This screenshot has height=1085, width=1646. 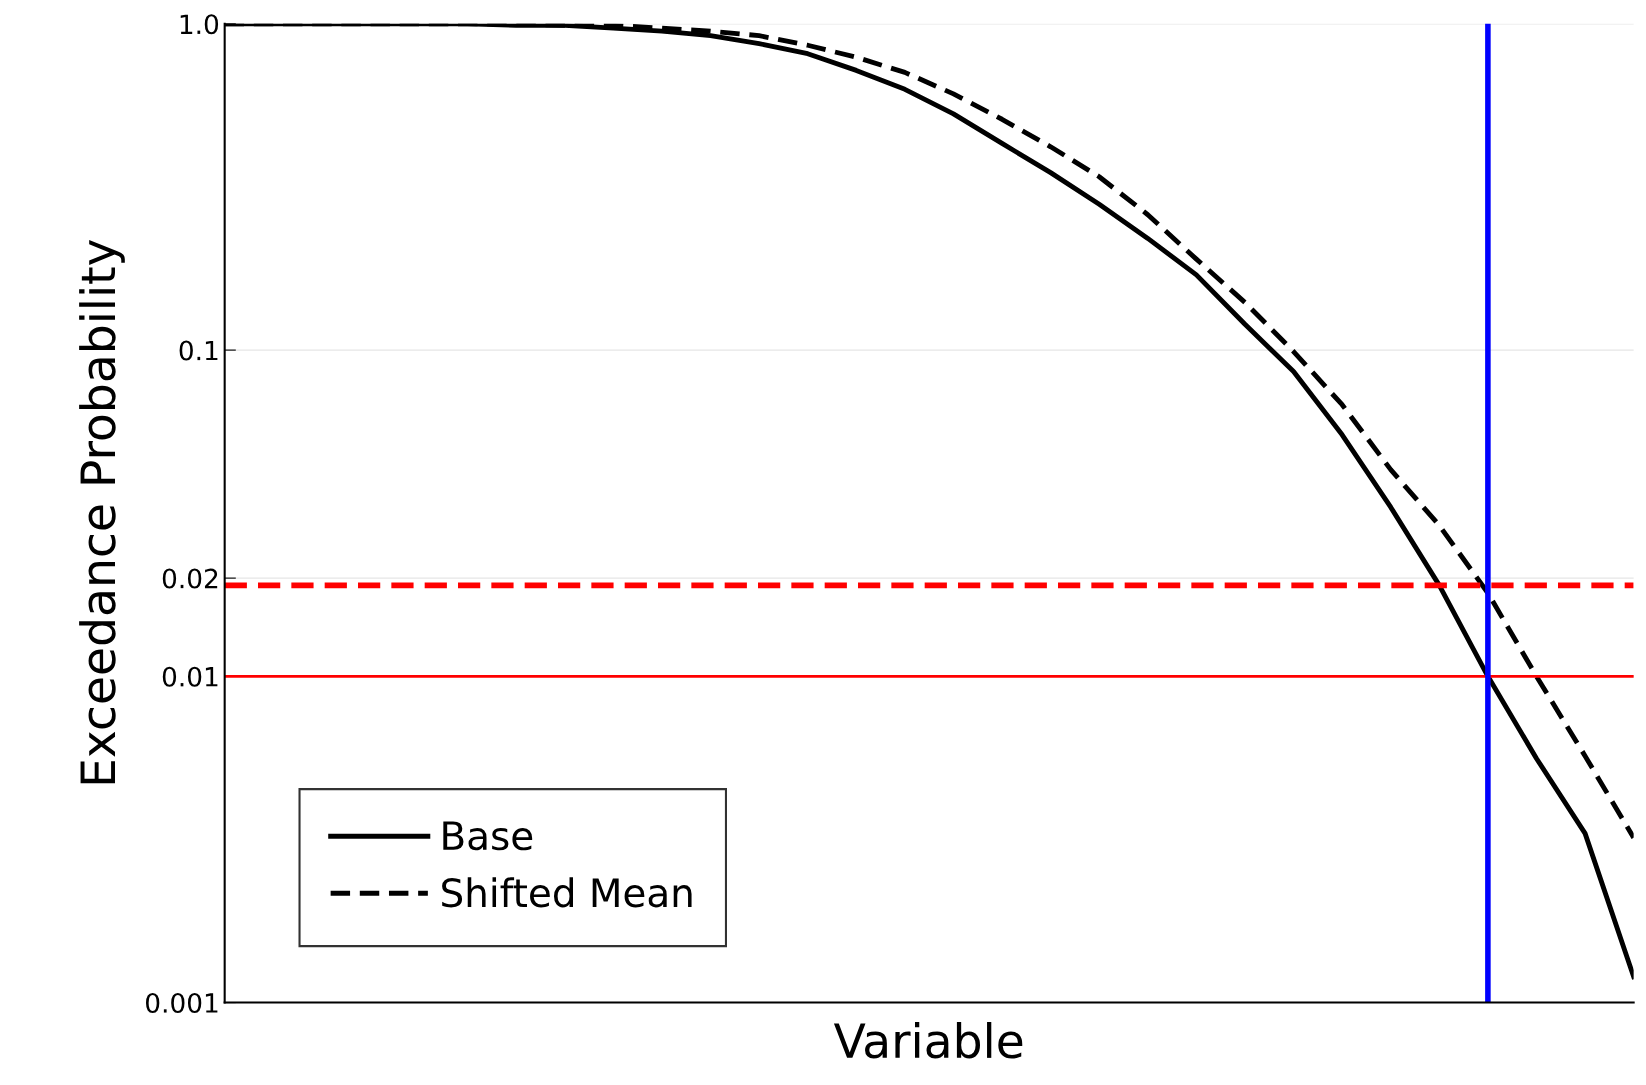 What do you see at coordinates (190, 578) in the screenshot?
I see `y-tick-label: 0.02` at bounding box center [190, 578].